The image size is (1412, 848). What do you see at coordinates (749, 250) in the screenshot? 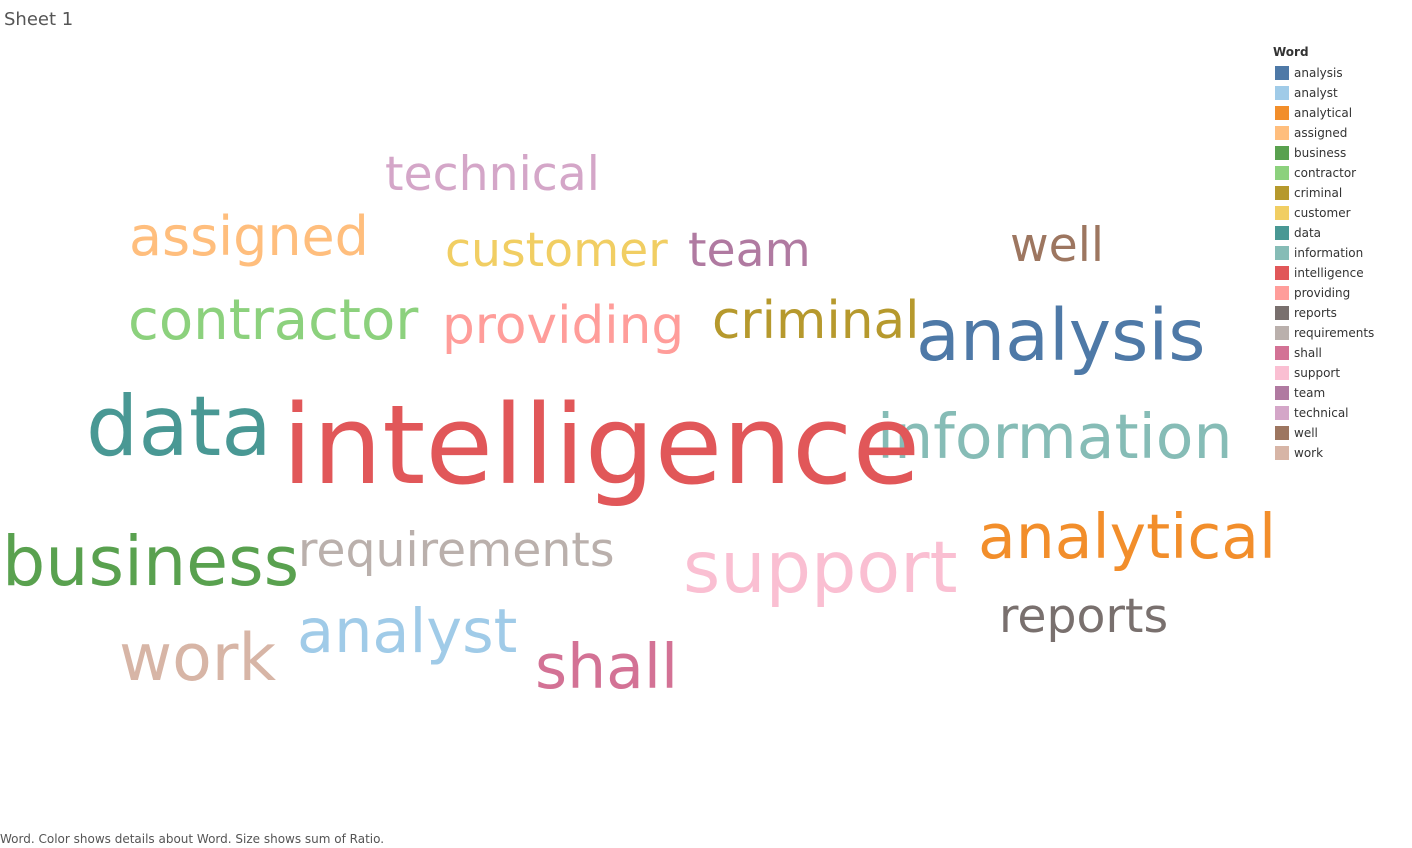
I see `word-team: team` at bounding box center [749, 250].